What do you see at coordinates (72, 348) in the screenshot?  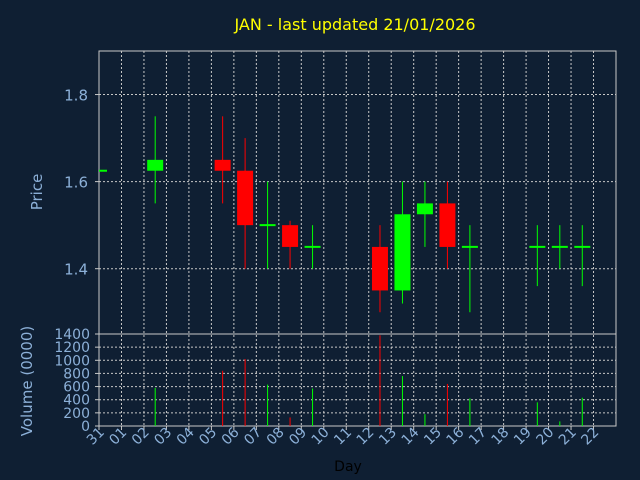 I see `volume-tick-label: 1200` at bounding box center [72, 348].